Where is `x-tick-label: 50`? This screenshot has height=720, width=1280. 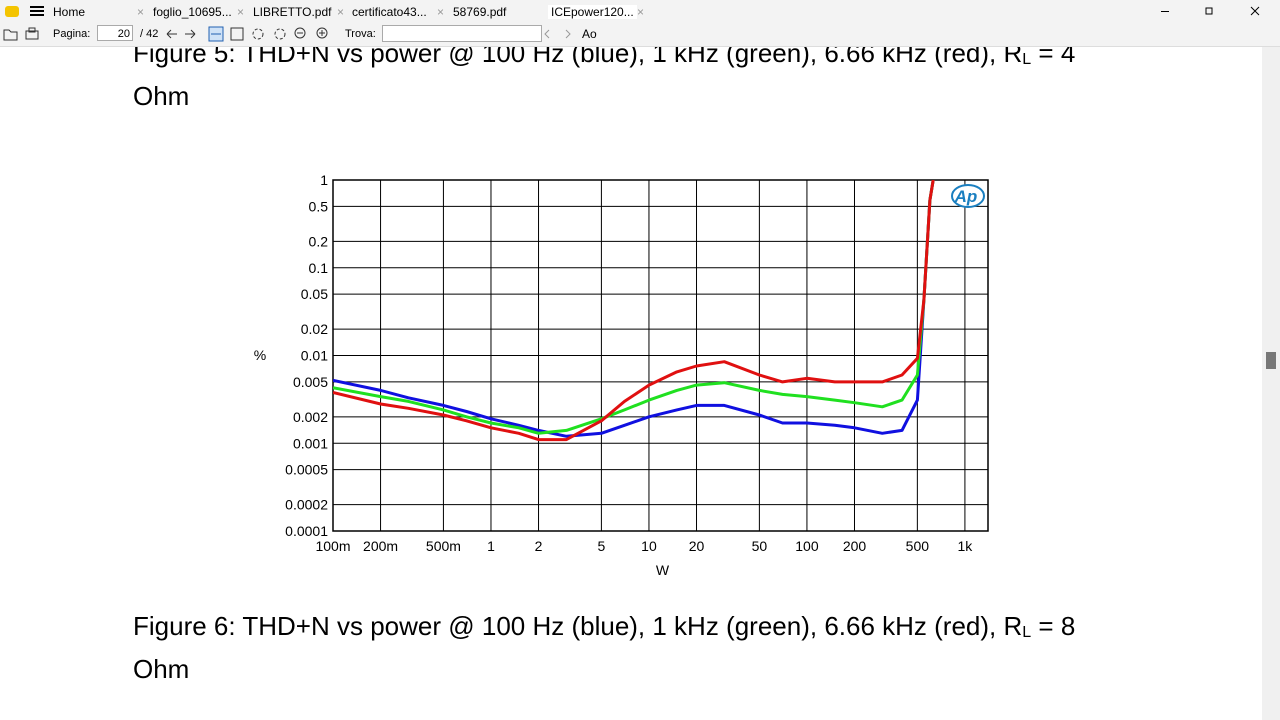
x-tick-label: 50 is located at coordinates (760, 546).